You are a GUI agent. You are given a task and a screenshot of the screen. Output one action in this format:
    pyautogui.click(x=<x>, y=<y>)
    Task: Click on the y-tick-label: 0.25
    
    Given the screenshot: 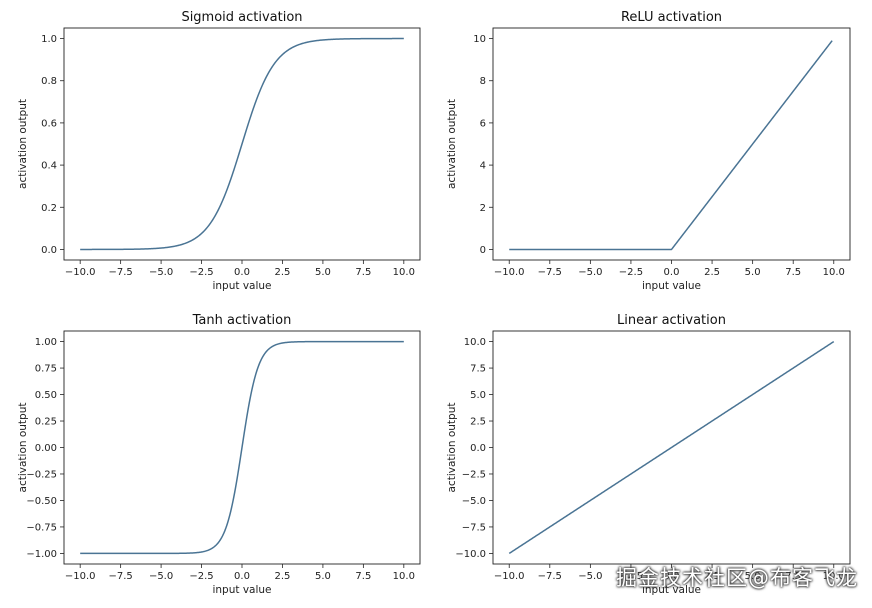 What is the action you would take?
    pyautogui.click(x=46, y=422)
    